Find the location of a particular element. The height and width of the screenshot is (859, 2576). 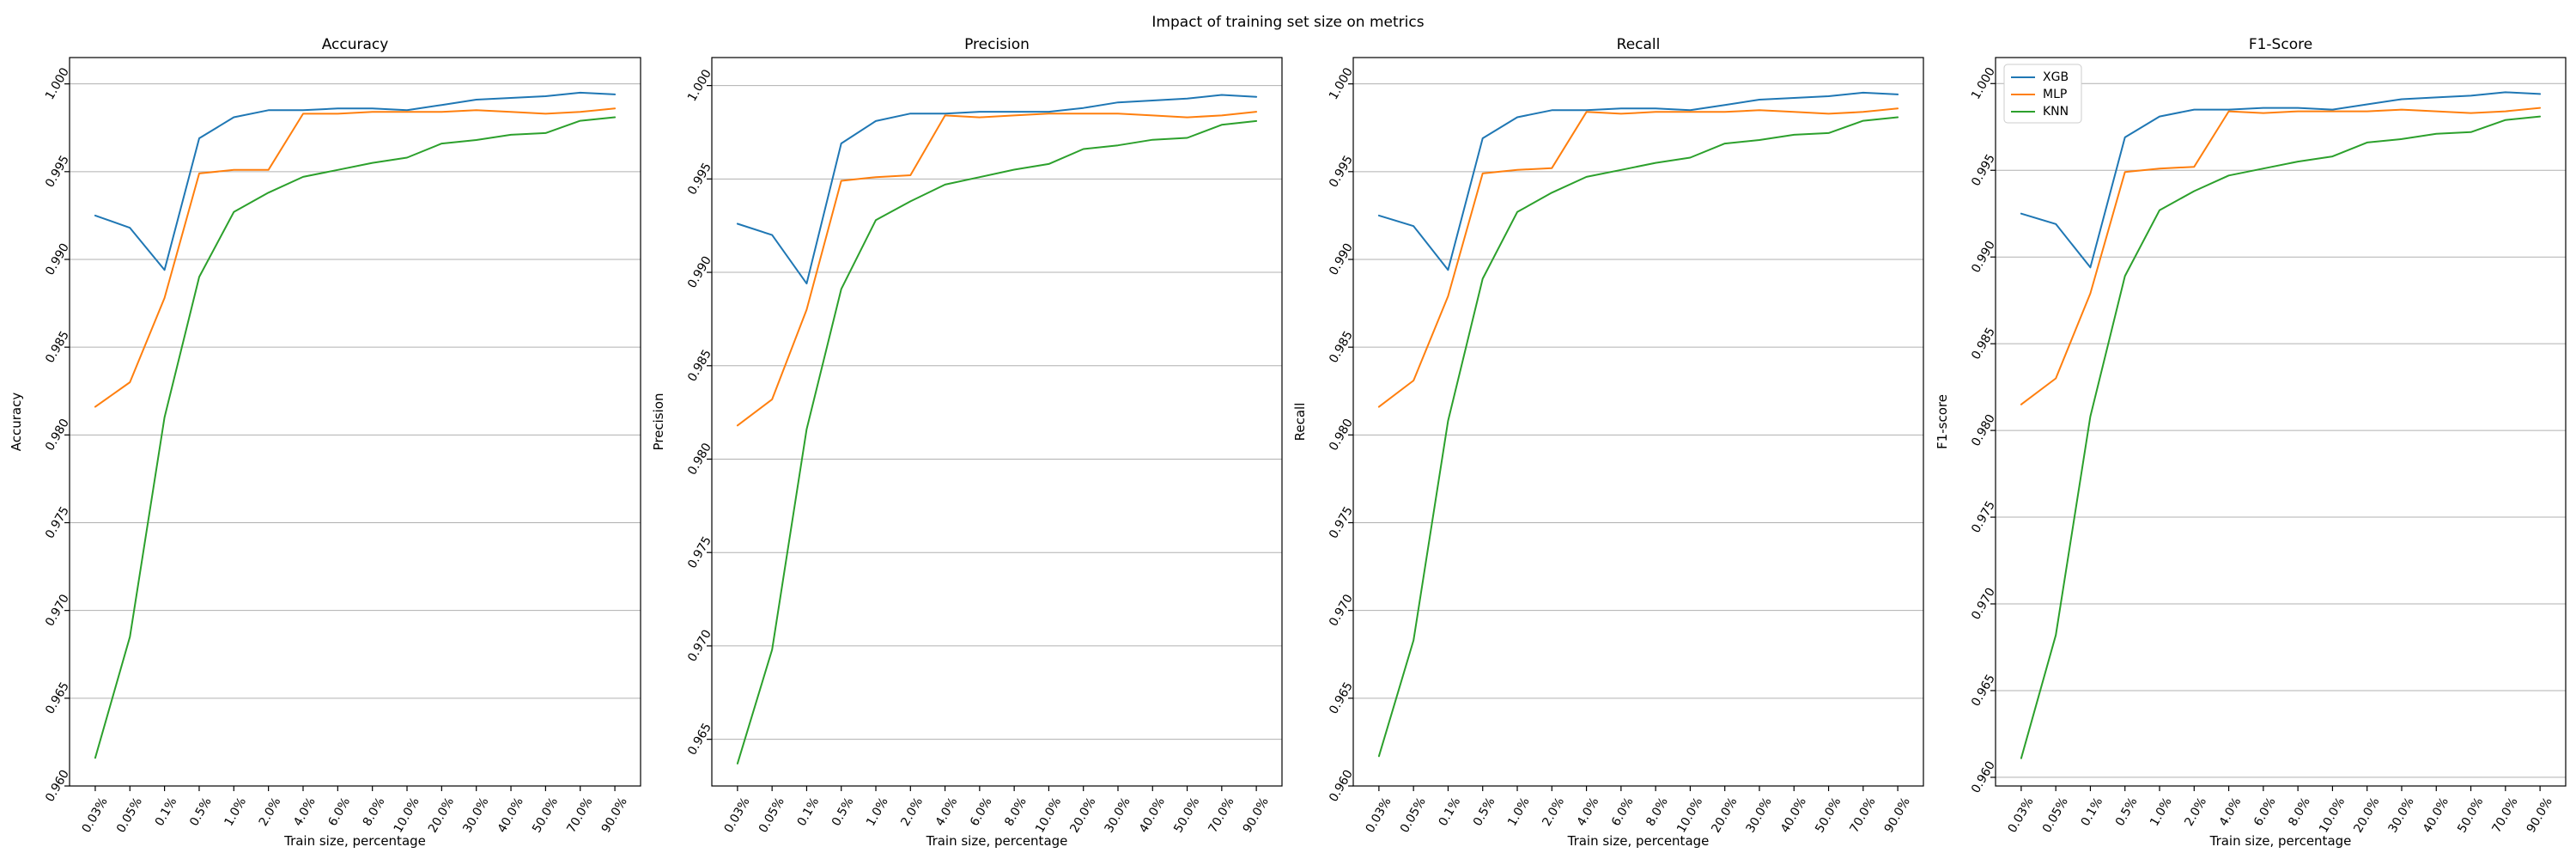

subplot-title: F1-Score is located at coordinates (2280, 44).